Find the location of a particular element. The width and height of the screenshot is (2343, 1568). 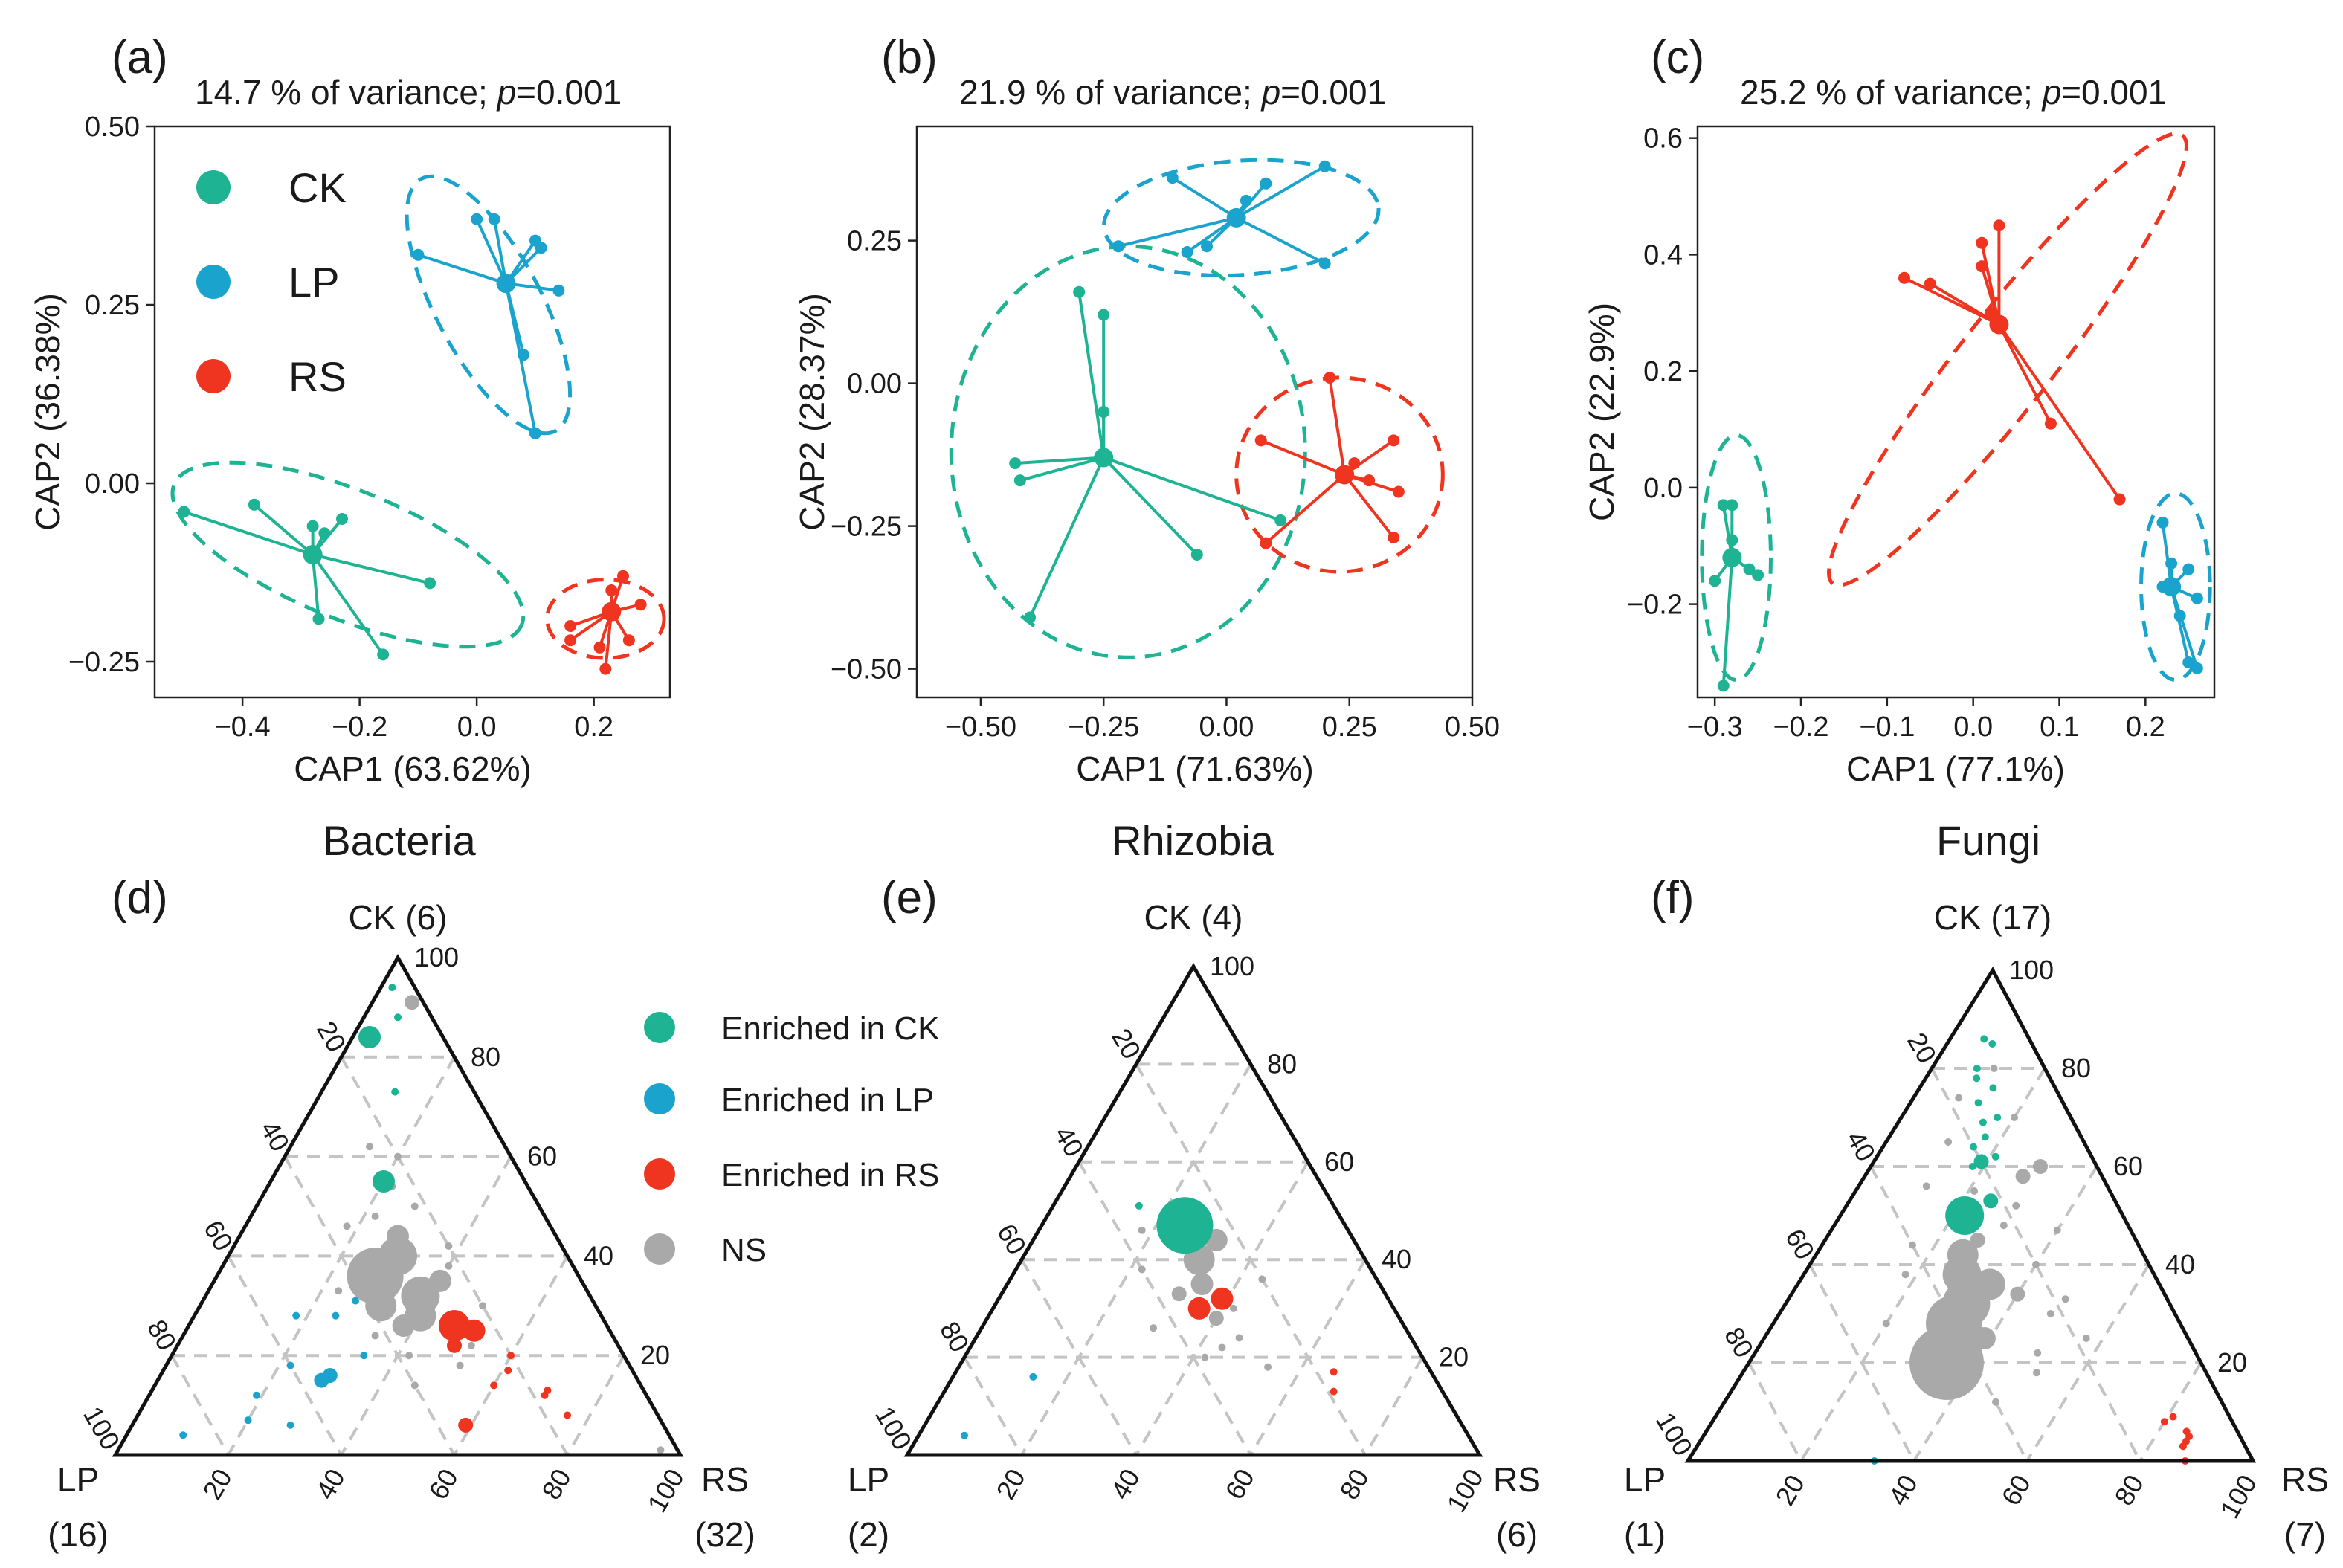

panel-f-left-label: LP is located at coordinates (1645, 1479).